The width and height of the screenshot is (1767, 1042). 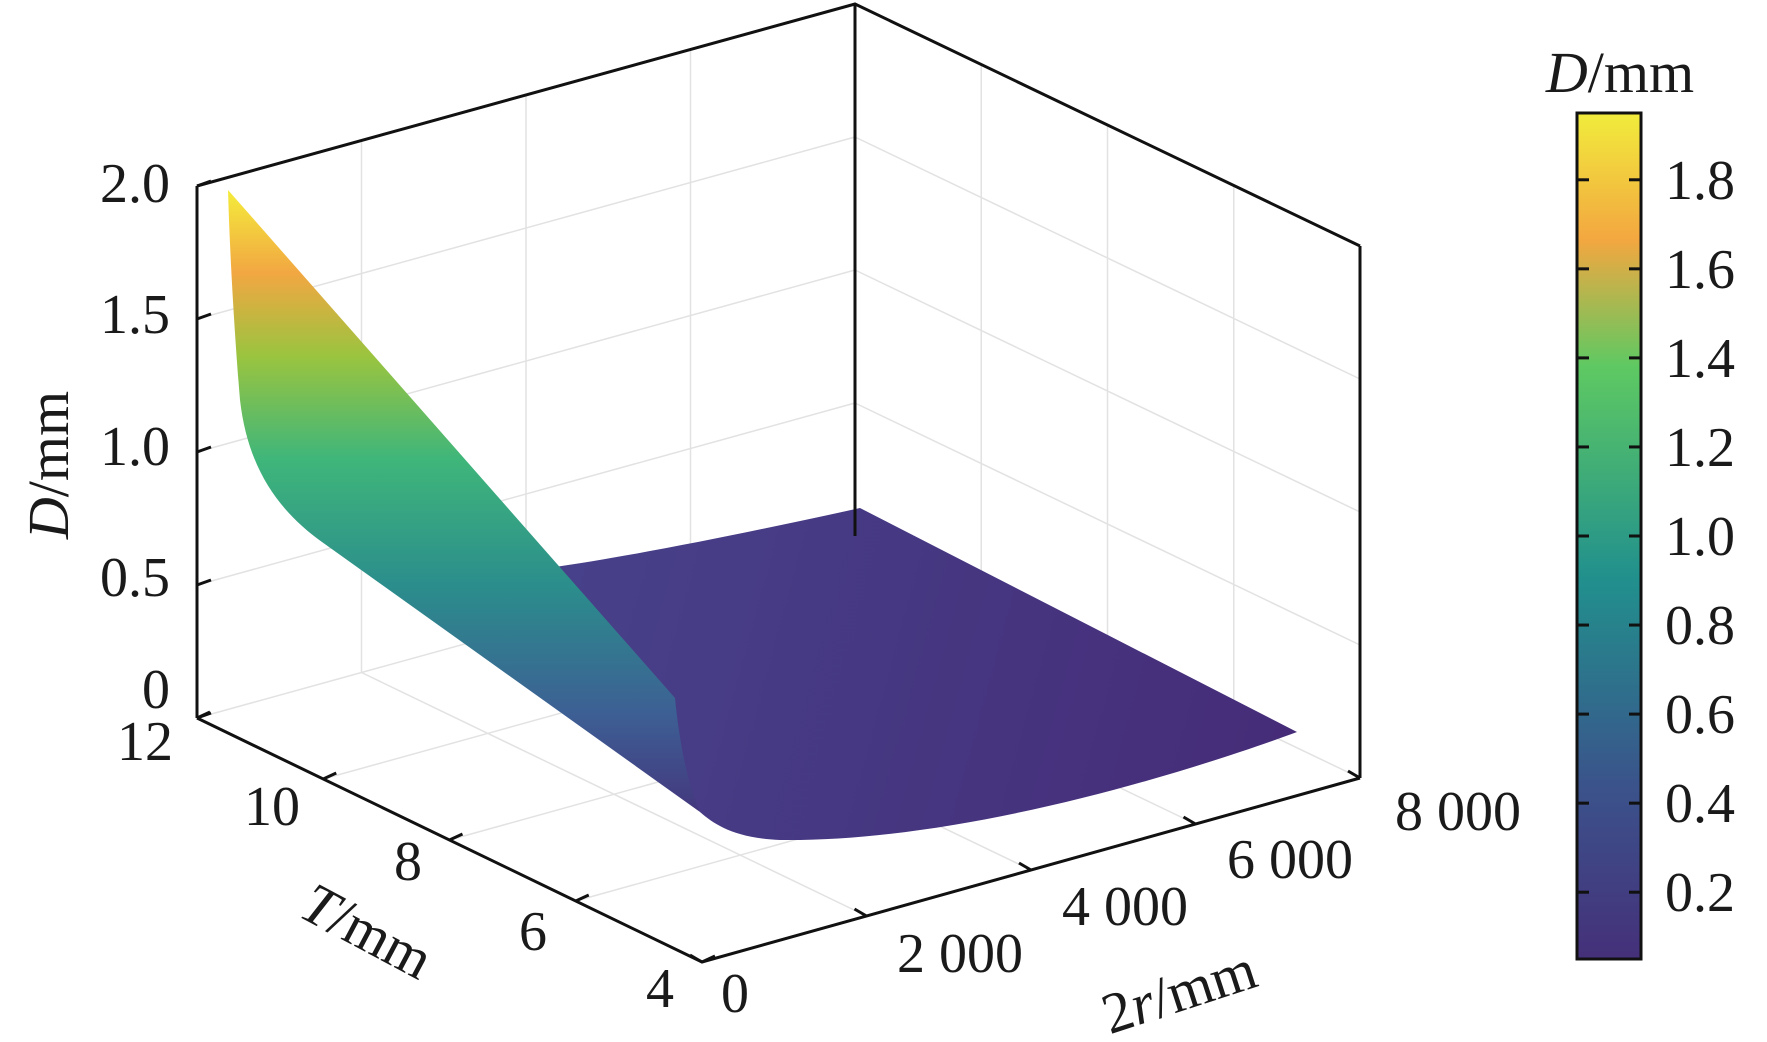 I want to click on colorbar-tick-label: 0.4, so click(x=1700, y=804).